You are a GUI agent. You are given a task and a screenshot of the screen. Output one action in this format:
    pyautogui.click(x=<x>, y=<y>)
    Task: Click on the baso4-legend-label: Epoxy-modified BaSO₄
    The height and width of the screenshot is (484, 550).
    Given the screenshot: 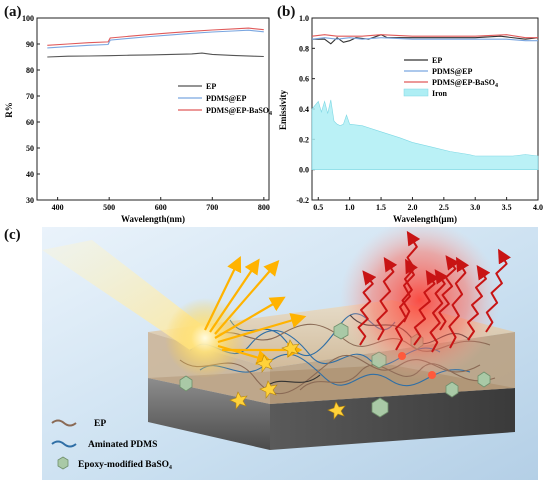 What is the action you would take?
    pyautogui.click(x=125, y=465)
    